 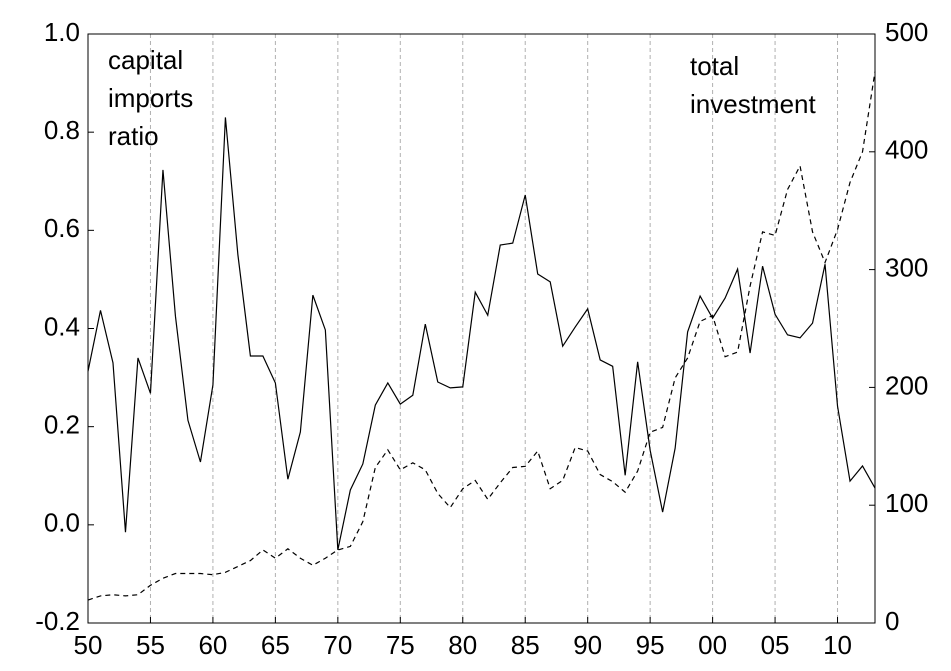 What do you see at coordinates (88, 645) in the screenshot?
I see `x-tick-label: 50` at bounding box center [88, 645].